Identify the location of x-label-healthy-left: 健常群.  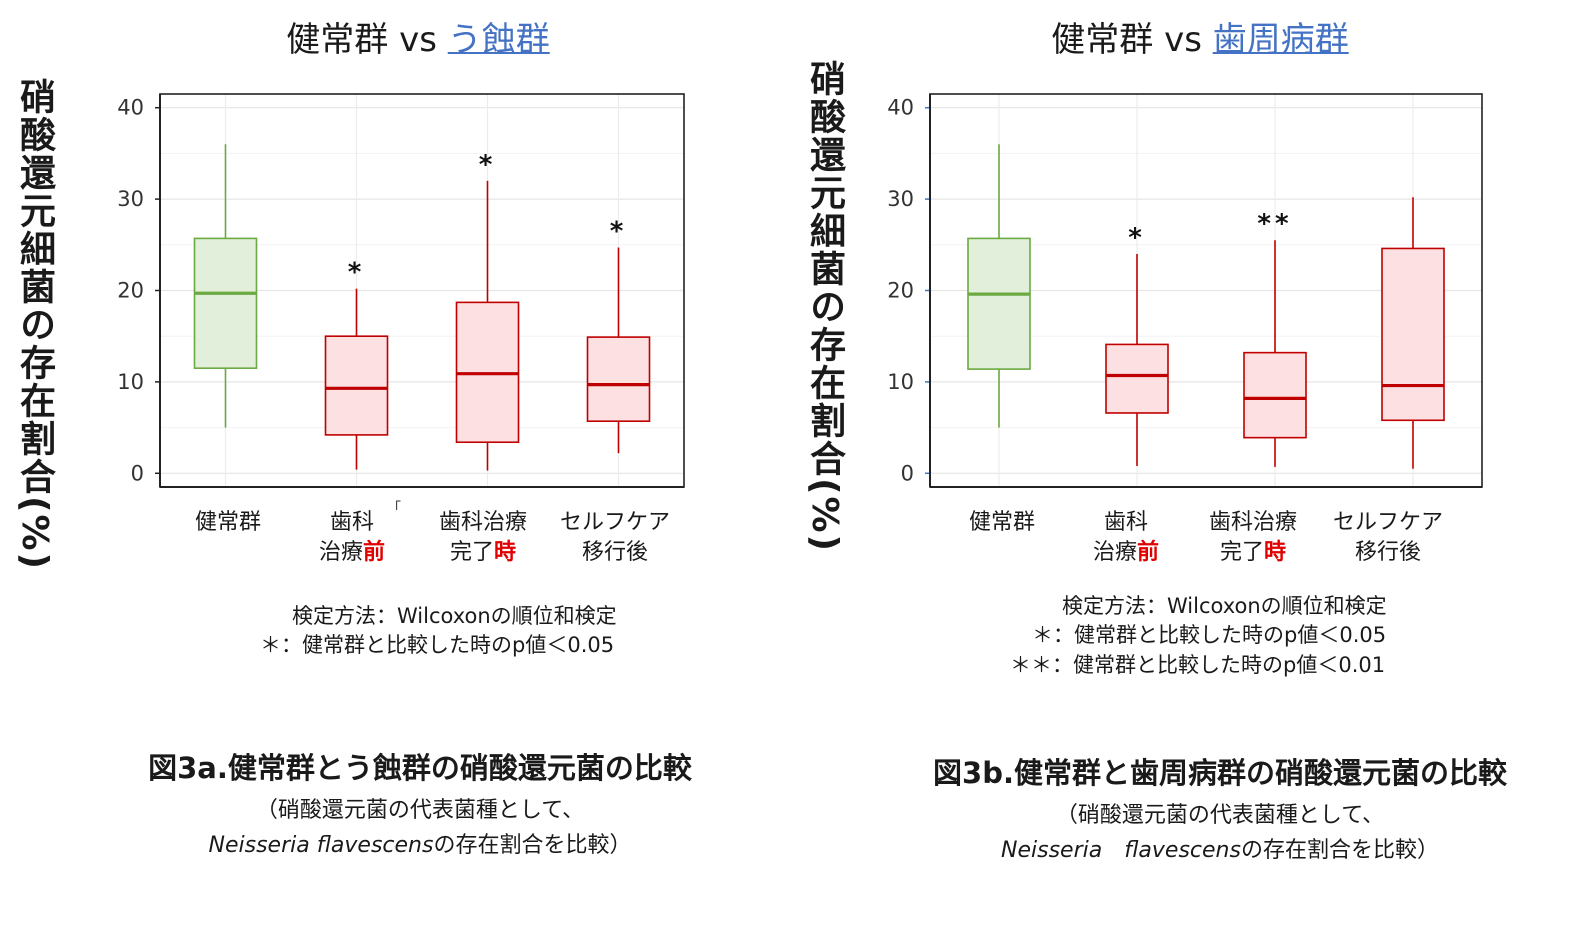
(228, 523).